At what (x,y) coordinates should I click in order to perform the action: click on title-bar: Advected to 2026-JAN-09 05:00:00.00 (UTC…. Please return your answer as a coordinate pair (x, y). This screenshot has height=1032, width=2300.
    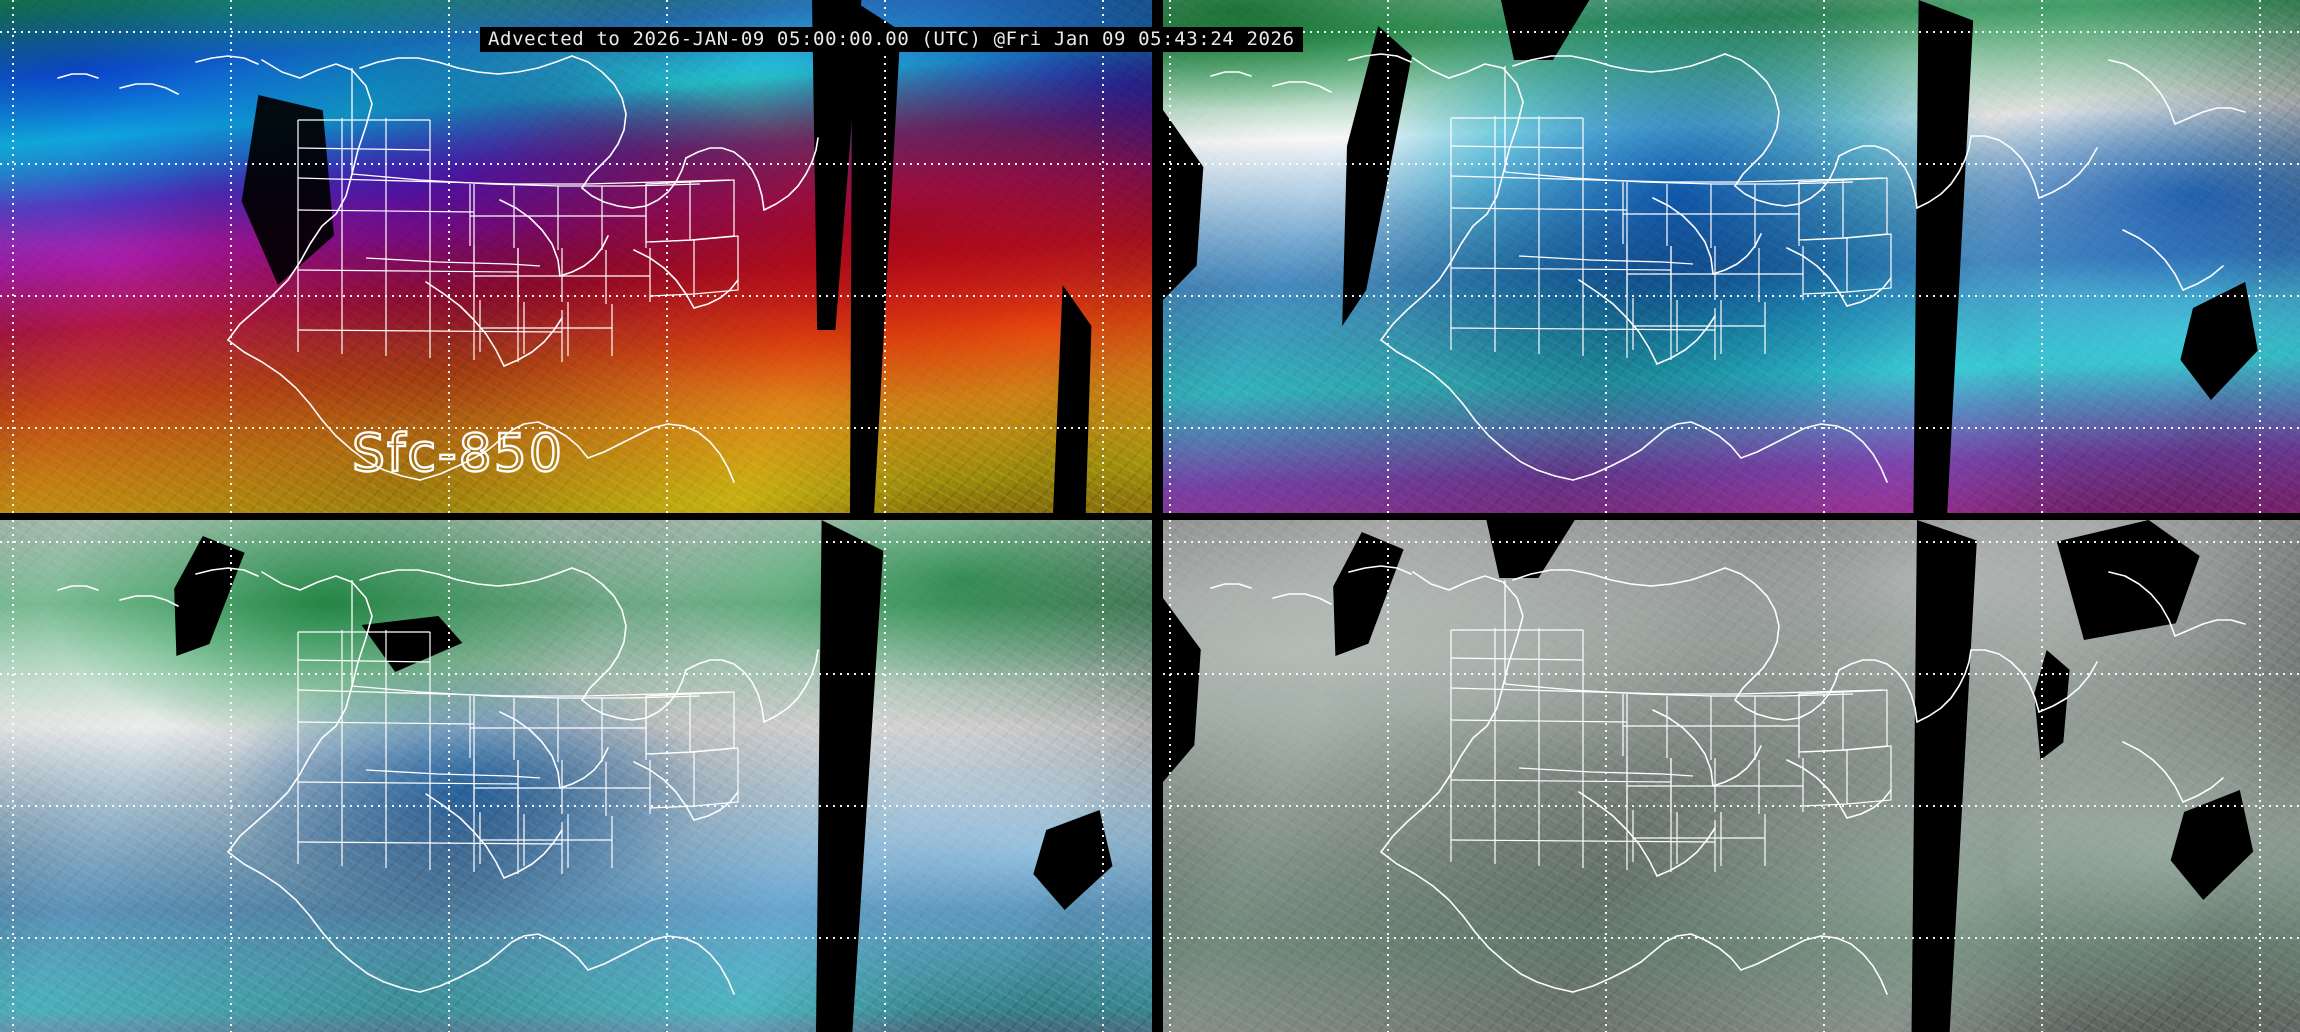
    Looking at the image, I should click on (891, 39).